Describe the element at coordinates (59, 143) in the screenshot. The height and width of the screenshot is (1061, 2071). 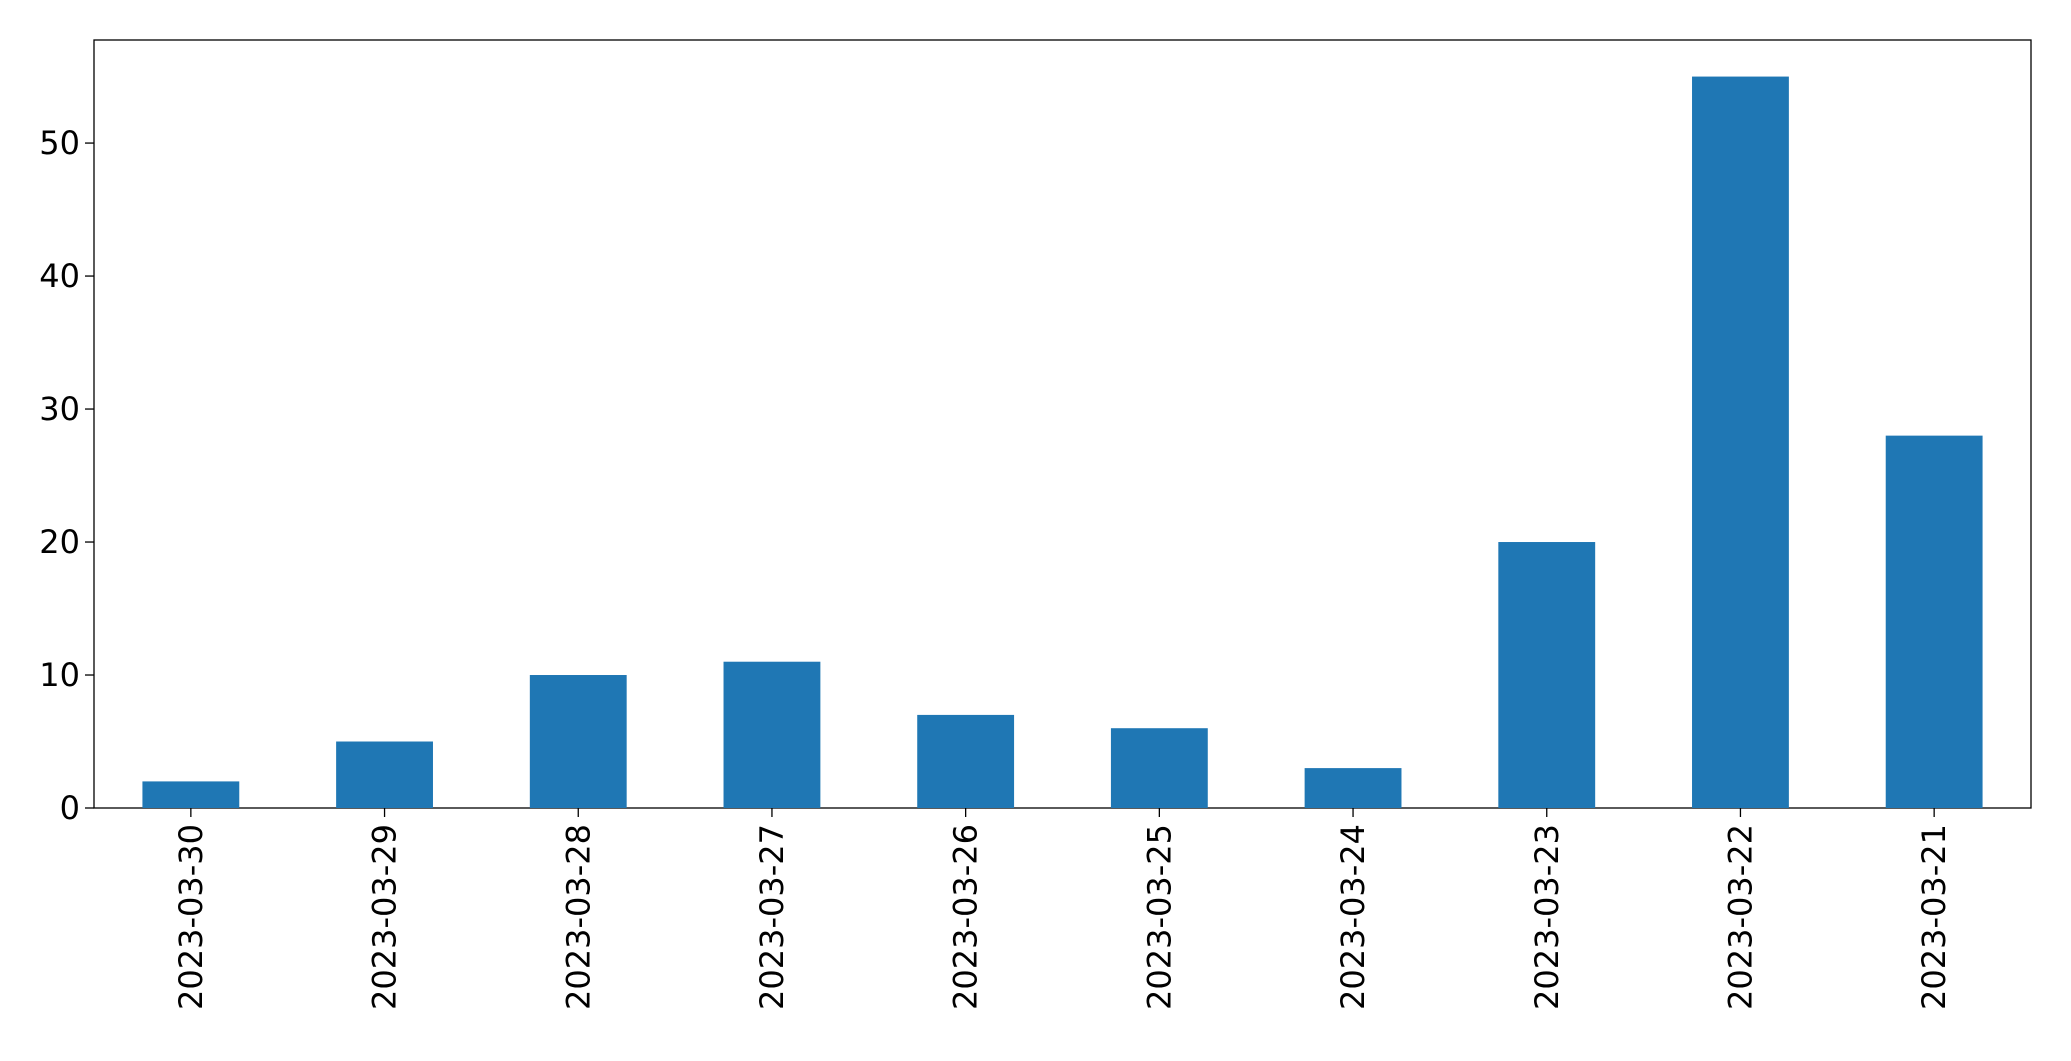
I see `y-tick-label: 50` at that location.